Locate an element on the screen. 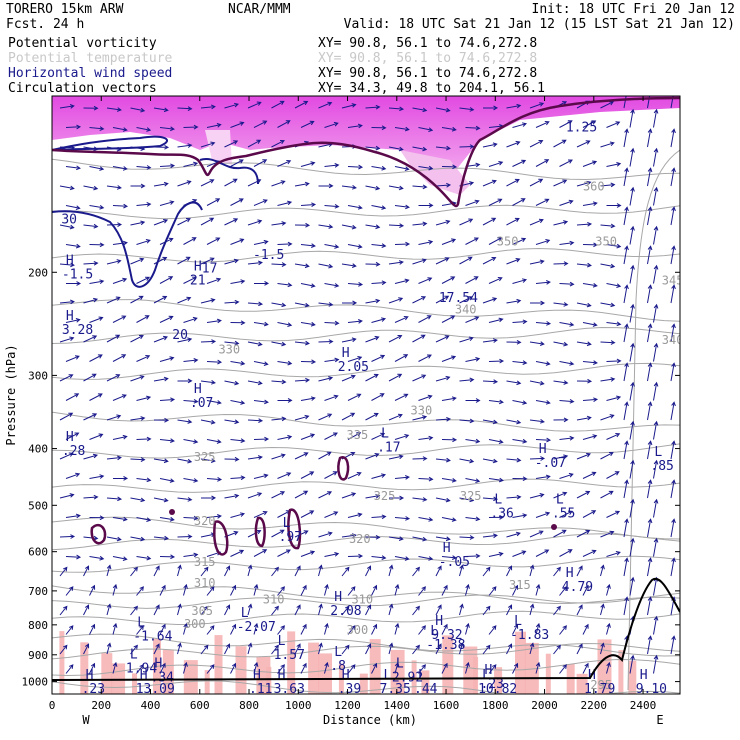 The image size is (740, 740). extremum-value: 4.79 is located at coordinates (577, 587).